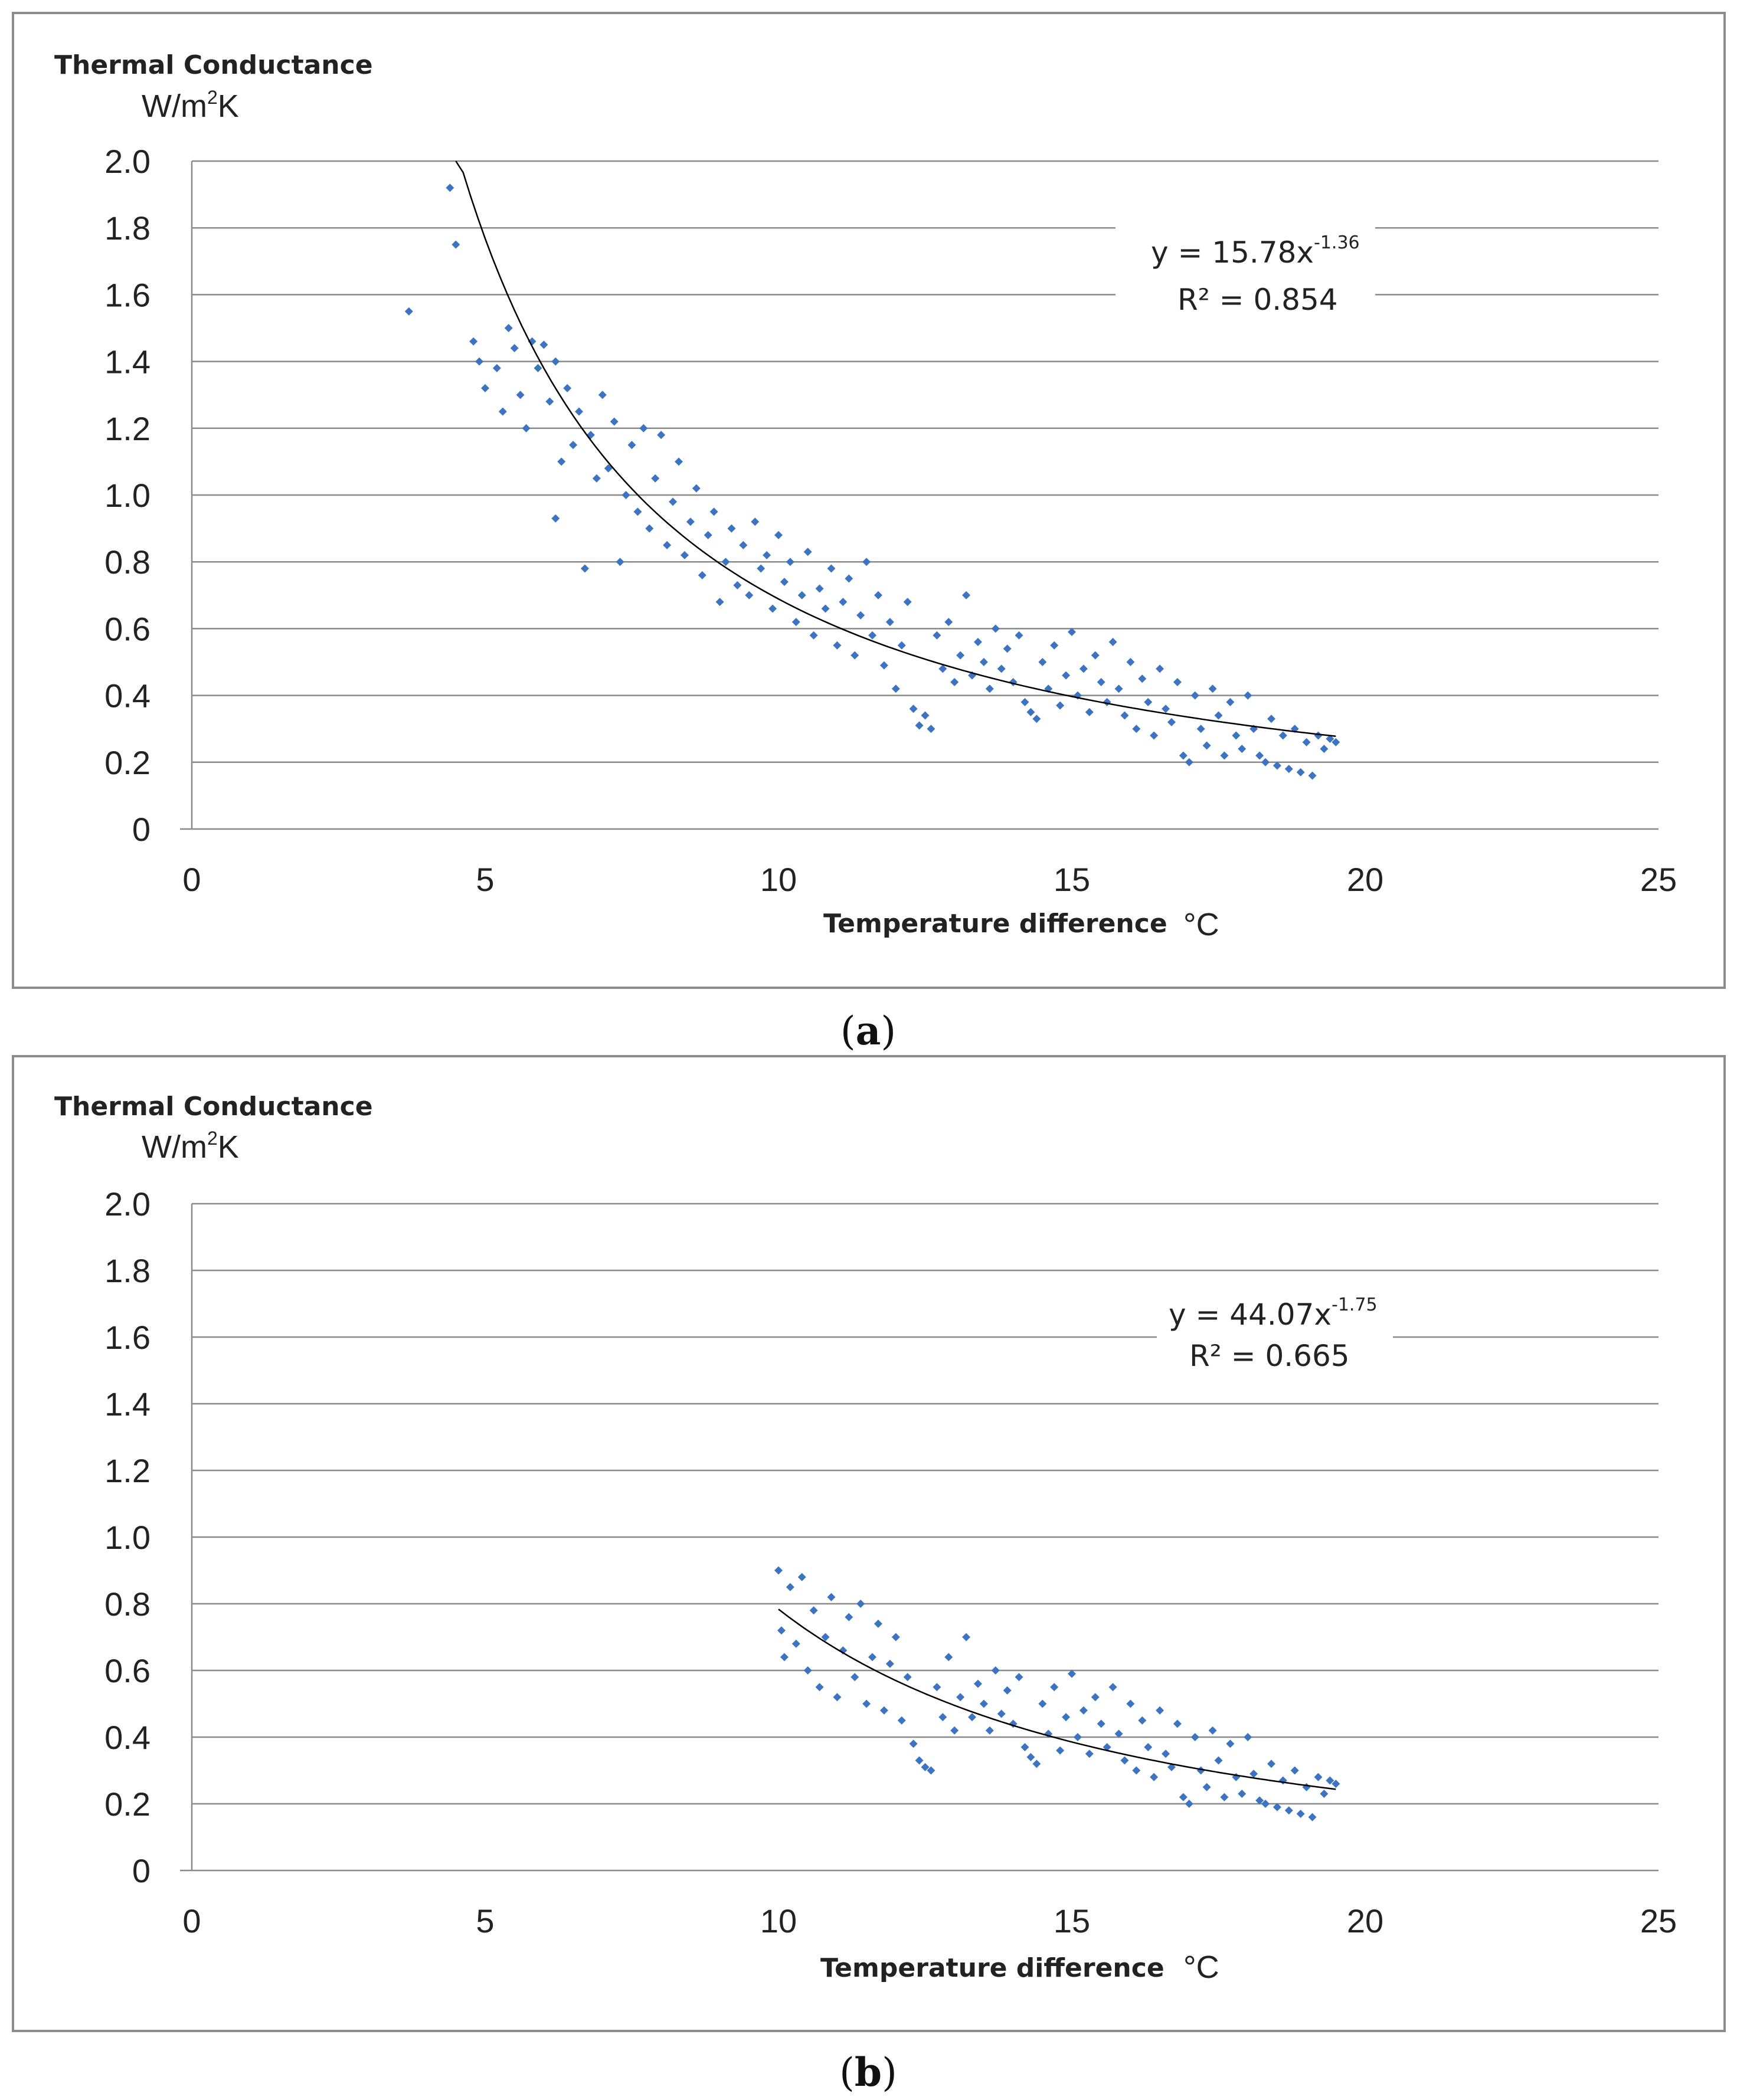  What do you see at coordinates (1246, 276) in the screenshot?
I see `equation-background` at bounding box center [1246, 276].